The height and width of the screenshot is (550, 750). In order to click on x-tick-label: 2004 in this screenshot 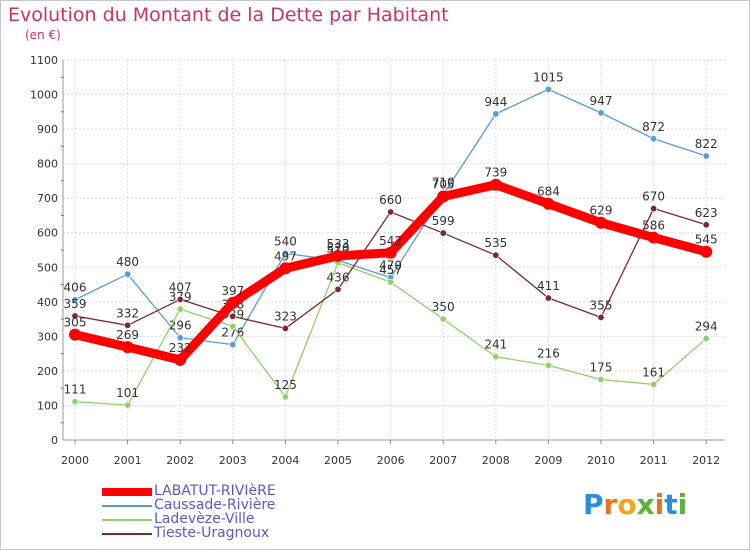, I will do `click(285, 460)`.